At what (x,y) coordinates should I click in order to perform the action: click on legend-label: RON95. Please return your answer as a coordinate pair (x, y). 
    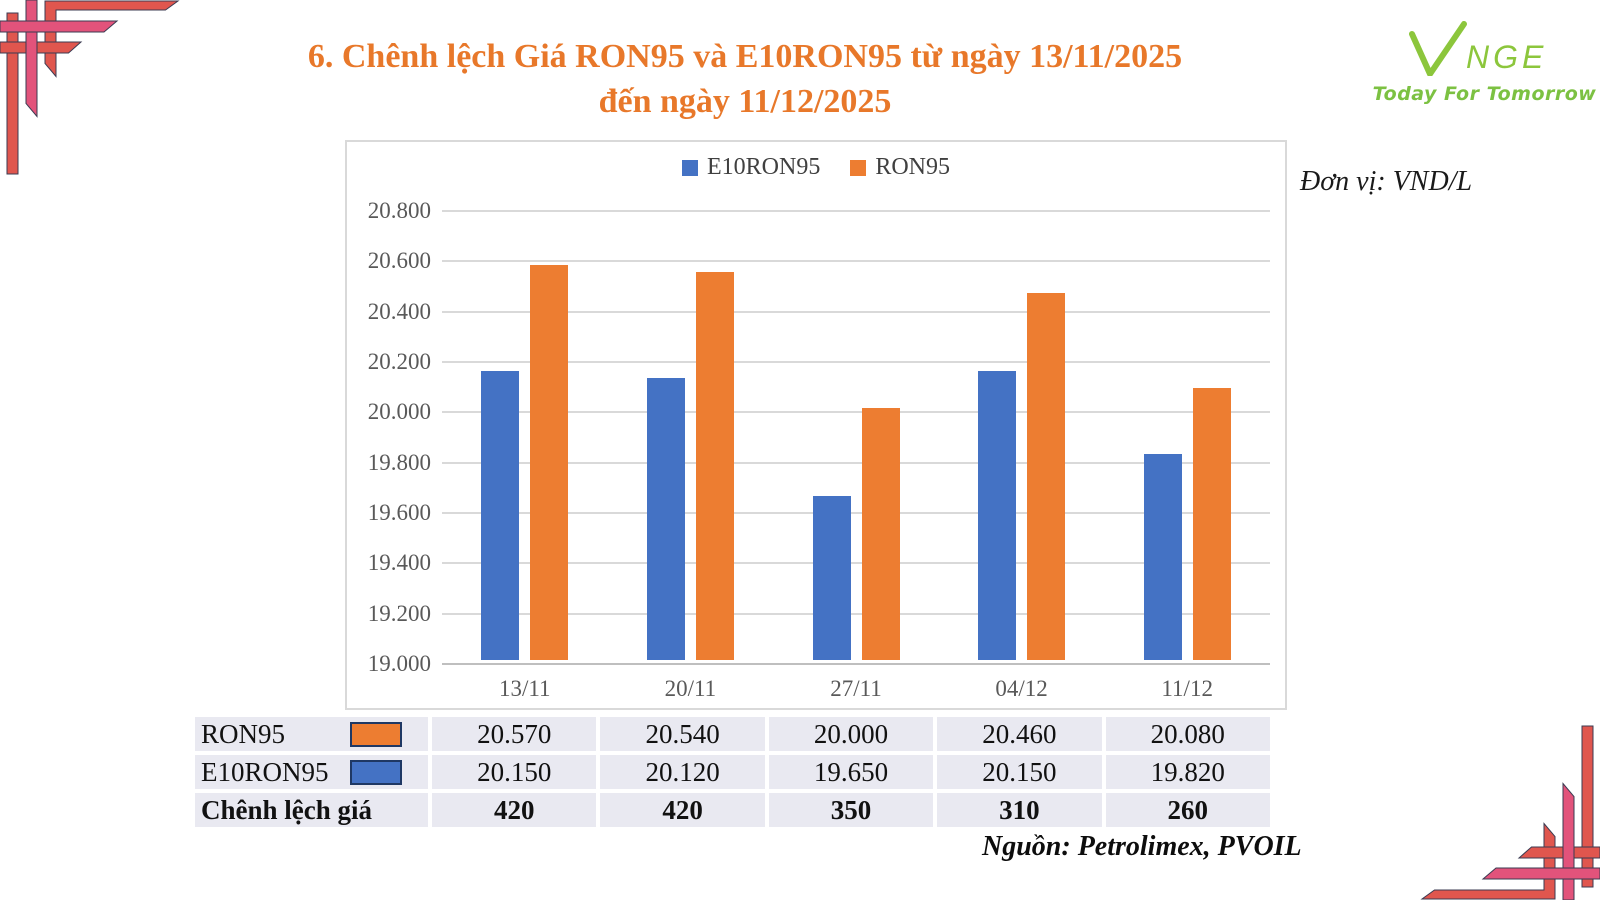
    Looking at the image, I should click on (912, 167).